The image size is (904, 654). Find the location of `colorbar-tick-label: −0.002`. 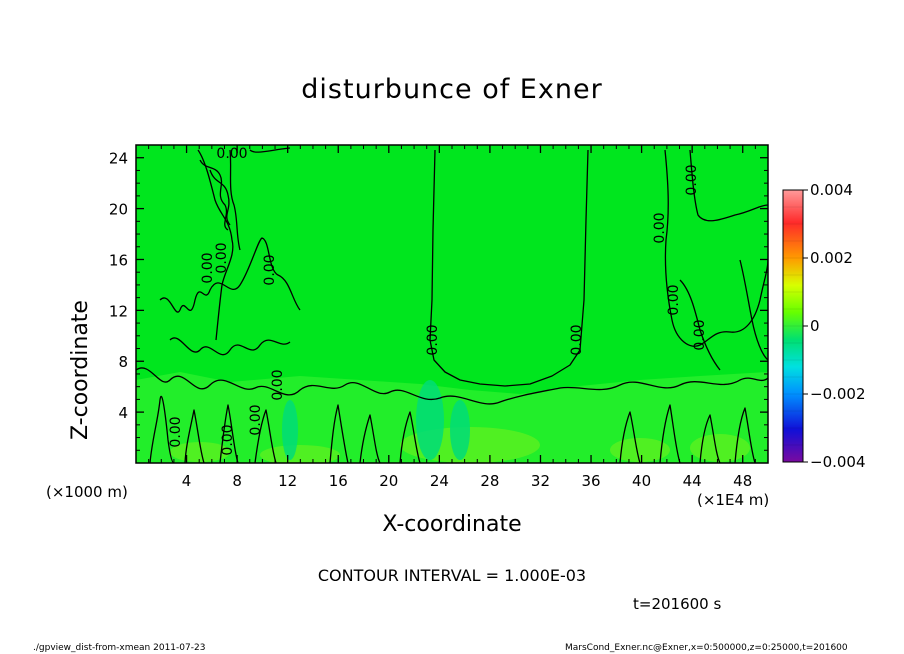

colorbar-tick-label: −0.002 is located at coordinates (838, 394).